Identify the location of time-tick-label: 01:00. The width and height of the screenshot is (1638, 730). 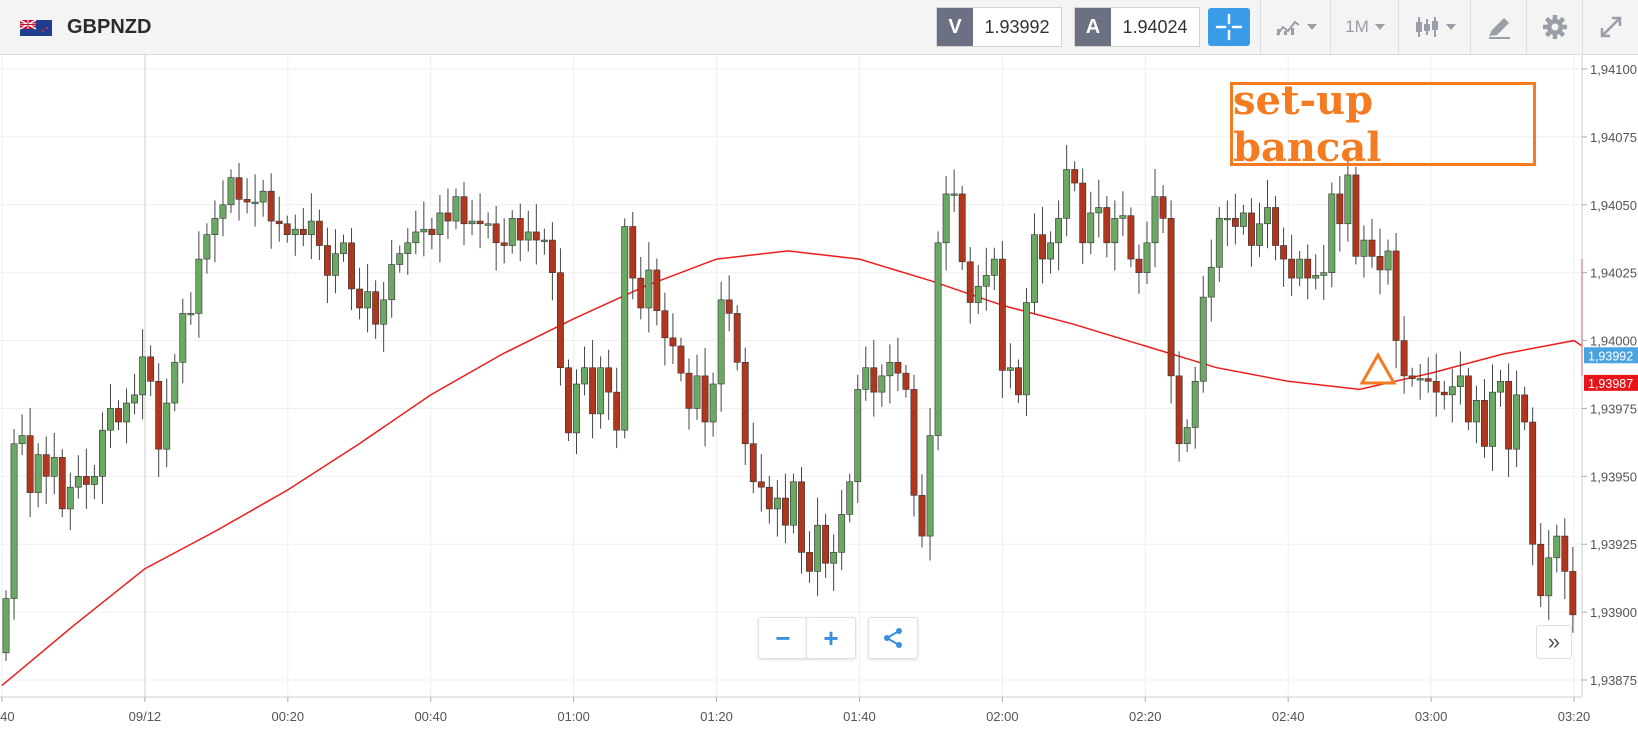
(573, 716).